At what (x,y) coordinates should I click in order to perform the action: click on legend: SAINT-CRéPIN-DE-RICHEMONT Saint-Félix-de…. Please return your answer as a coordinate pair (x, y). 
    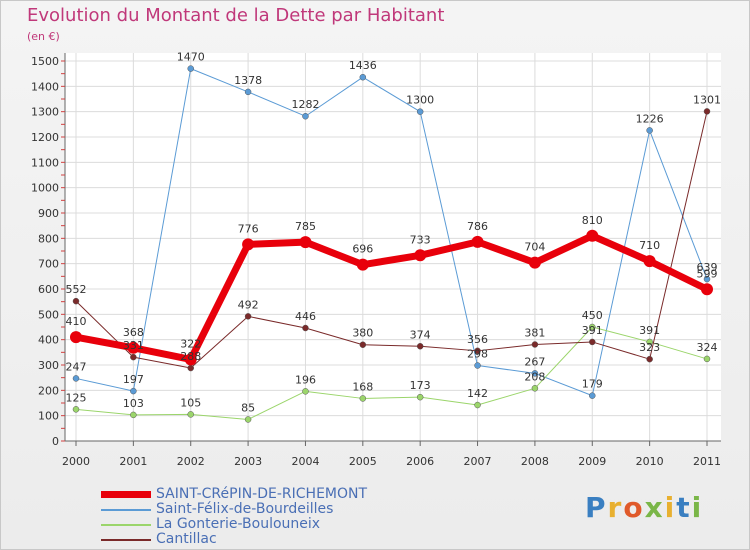
    Looking at the image, I should click on (234, 517).